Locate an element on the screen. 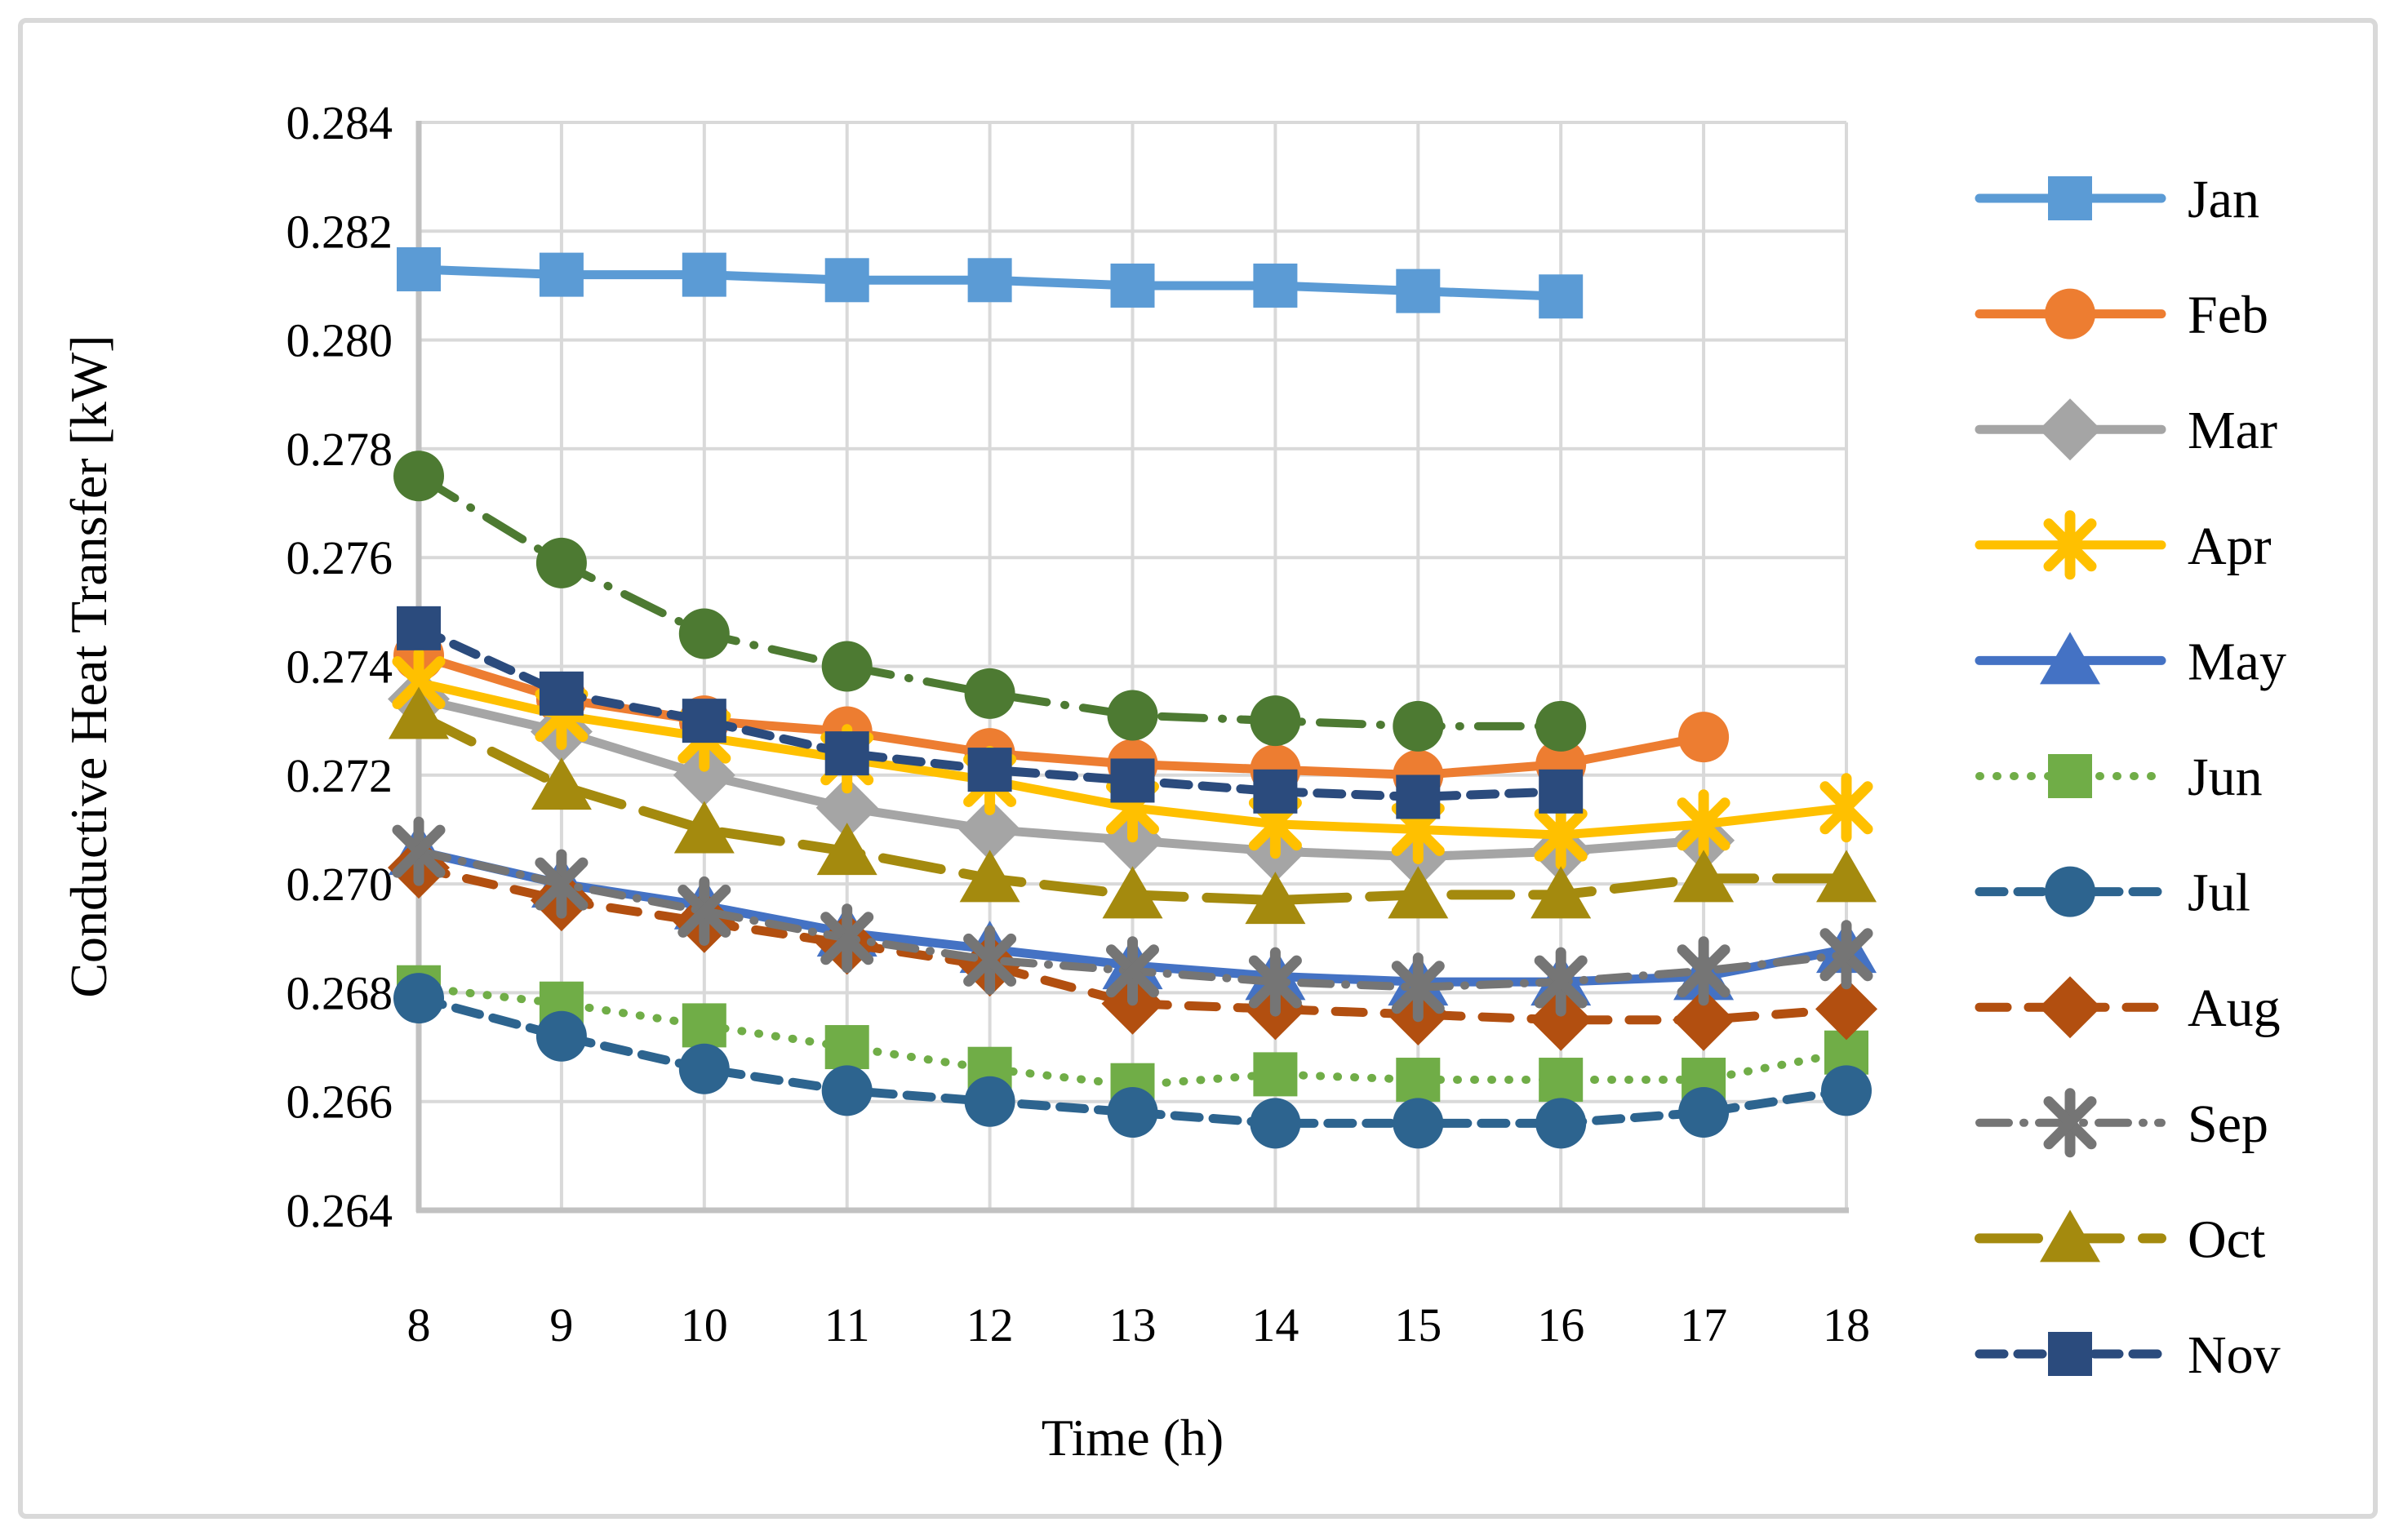 The height and width of the screenshot is (1540, 2399). y-tick-label: 0.284 is located at coordinates (340, 122).